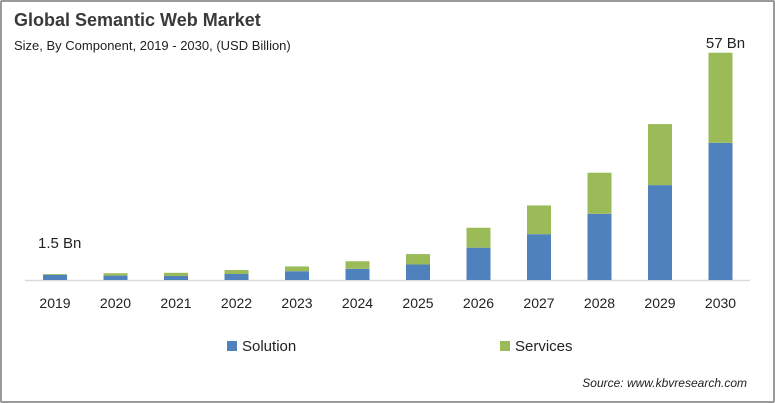  Describe the element at coordinates (664, 383) in the screenshot. I see `source-note: Source: www.kbvresearch.com` at that location.